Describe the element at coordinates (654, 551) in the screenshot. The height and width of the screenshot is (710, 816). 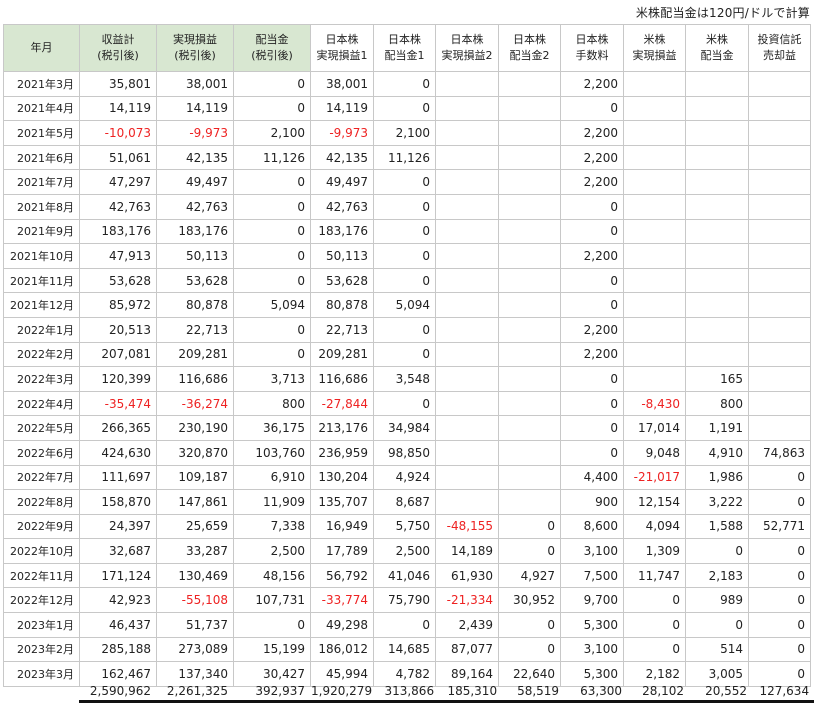
I see `value-cell: 1,309` at that location.